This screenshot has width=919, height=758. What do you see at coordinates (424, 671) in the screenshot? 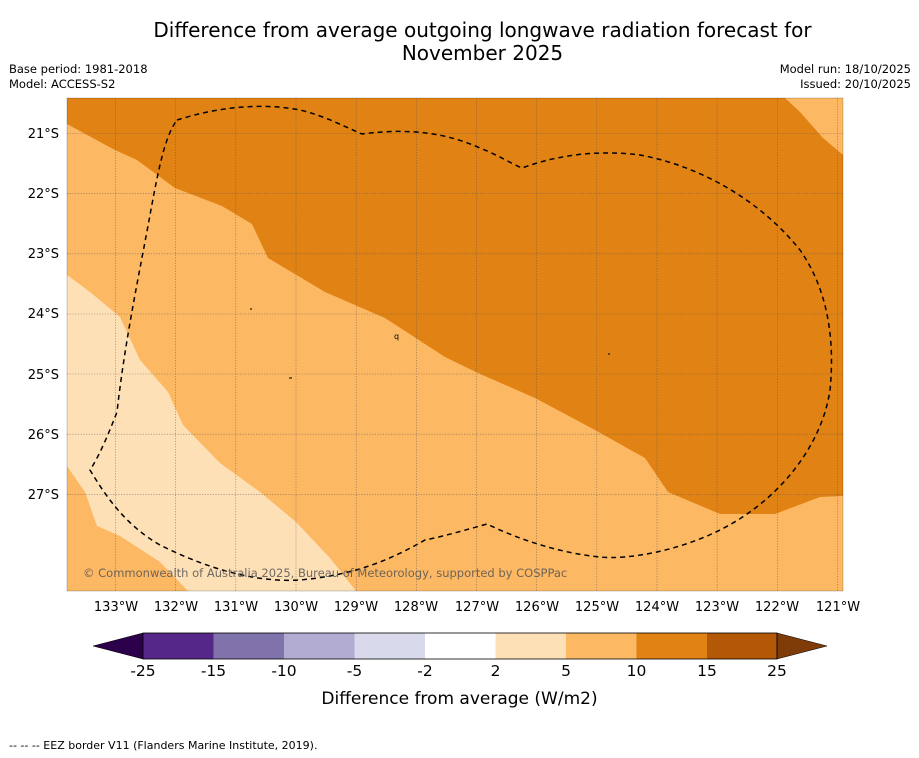
I see `colorbar-tick: -2` at bounding box center [424, 671].